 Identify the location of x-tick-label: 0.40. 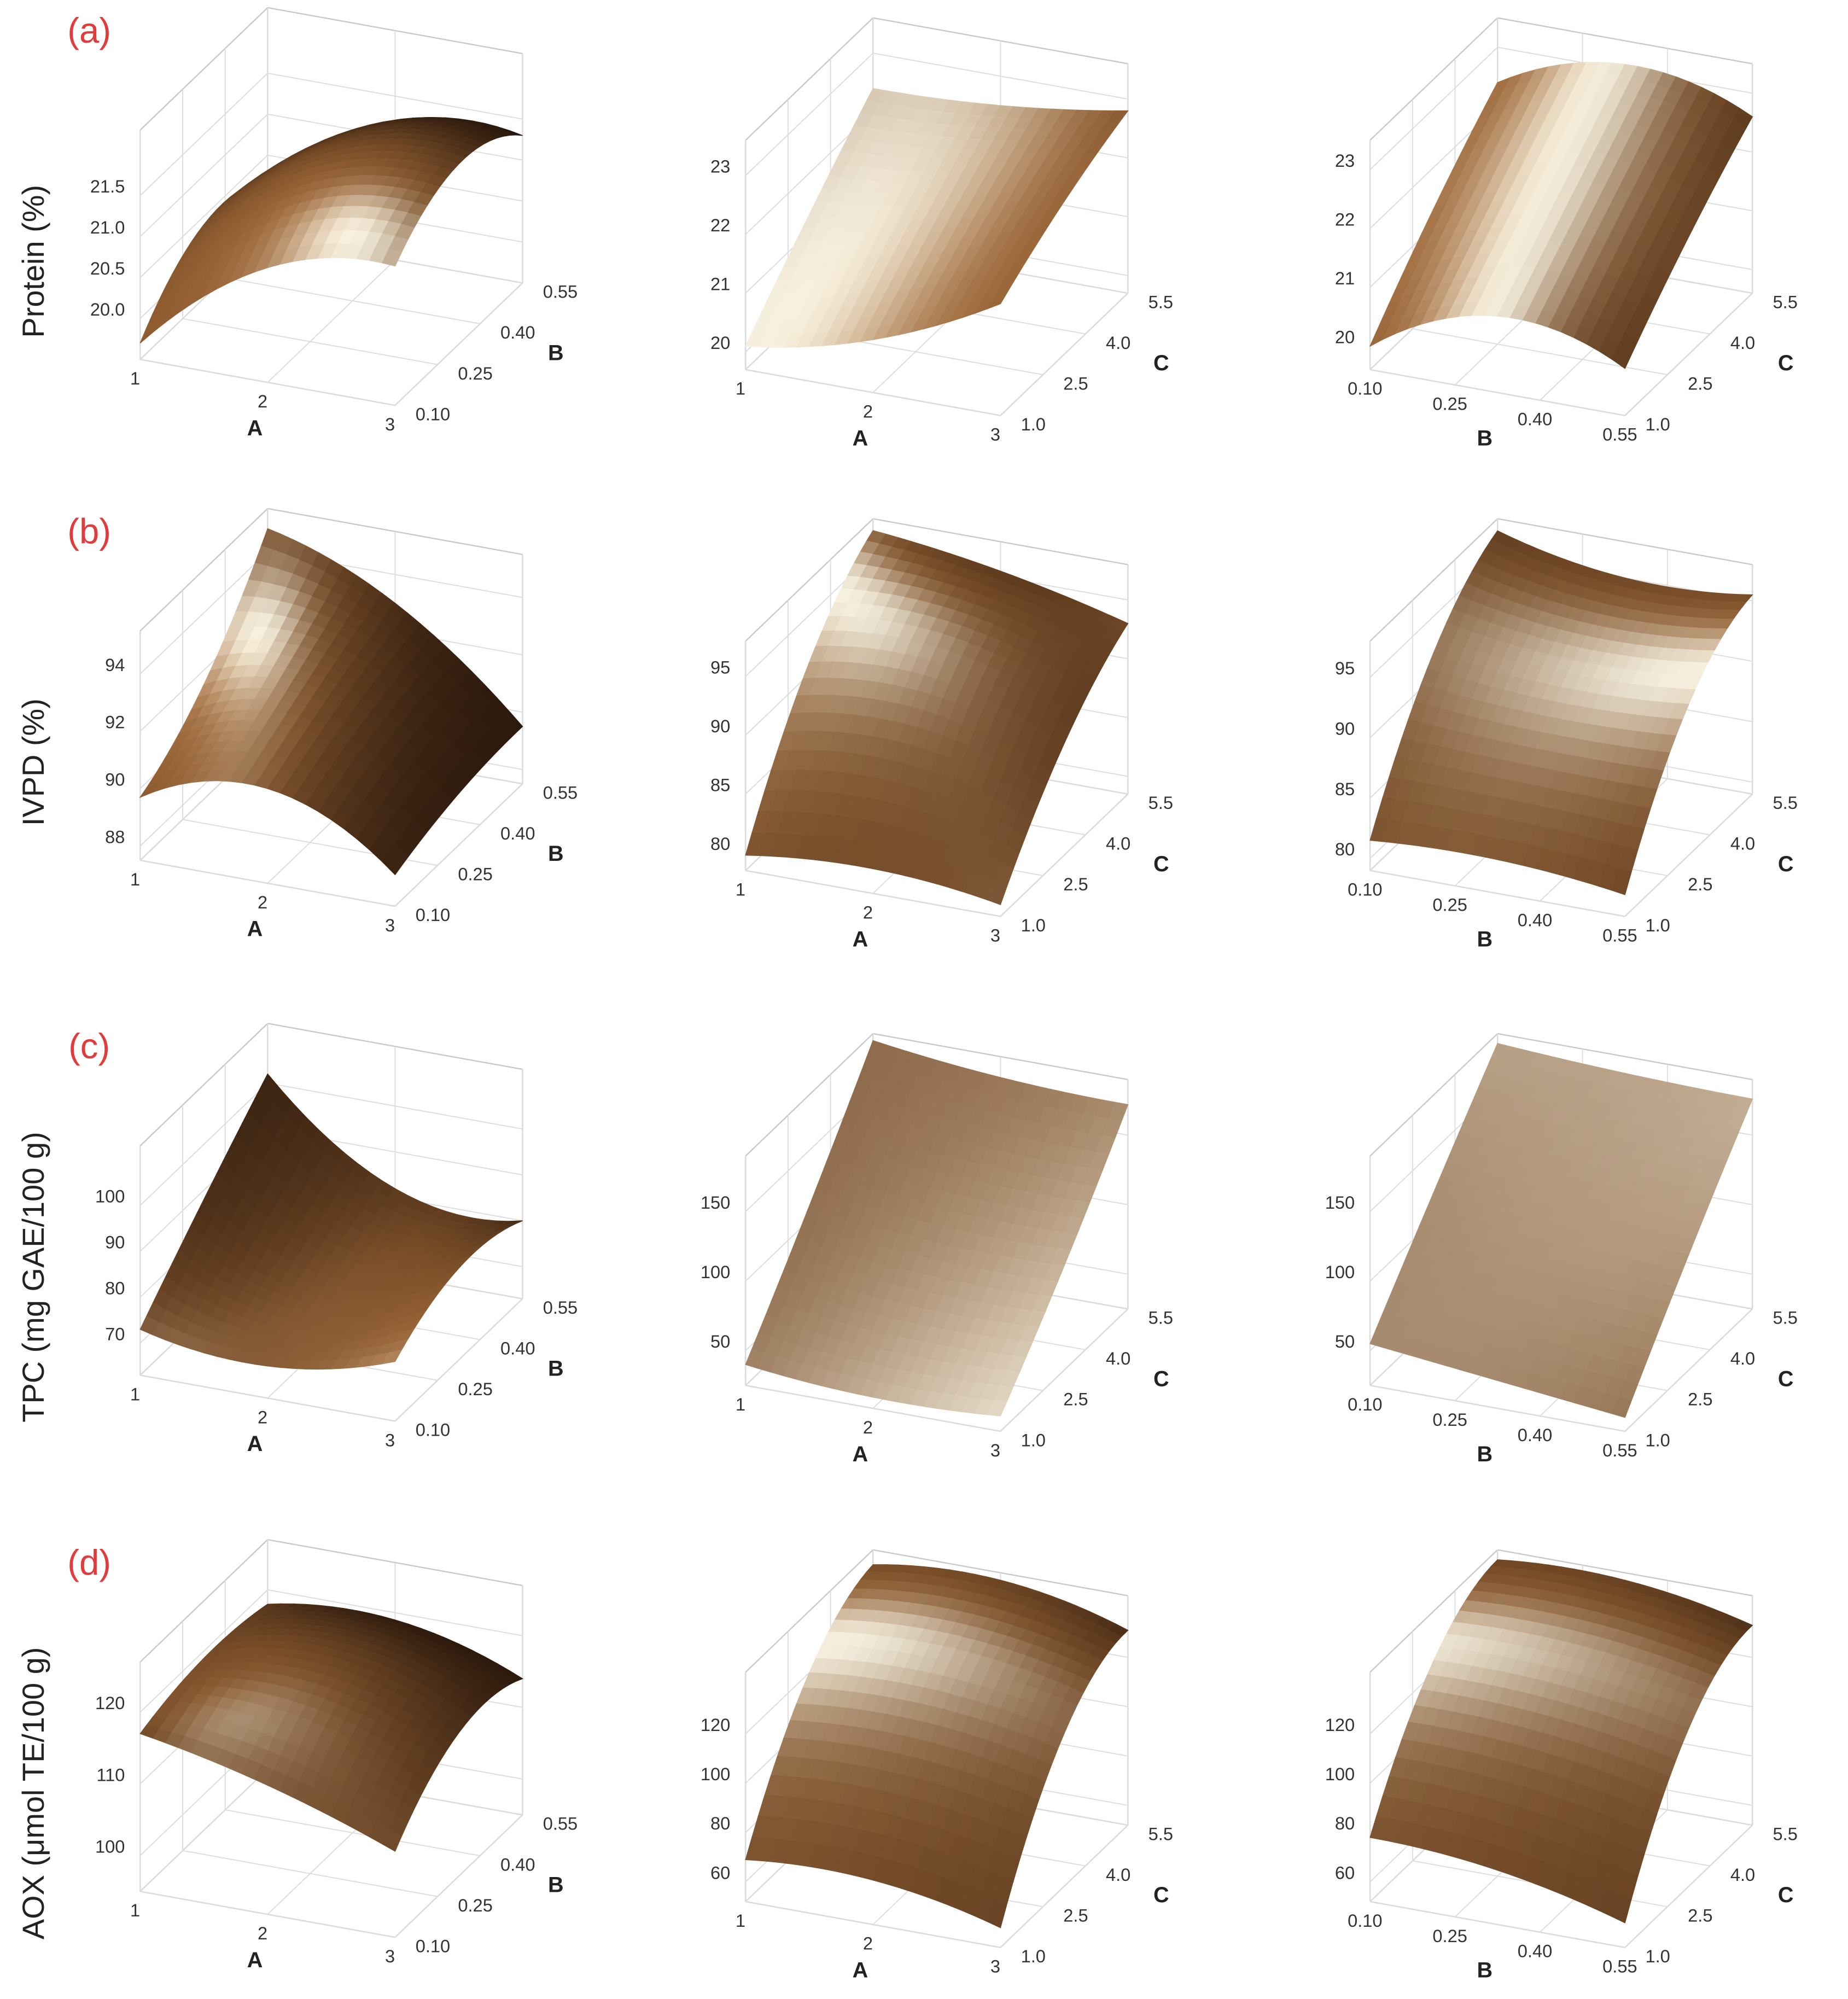
(1535, 1435).